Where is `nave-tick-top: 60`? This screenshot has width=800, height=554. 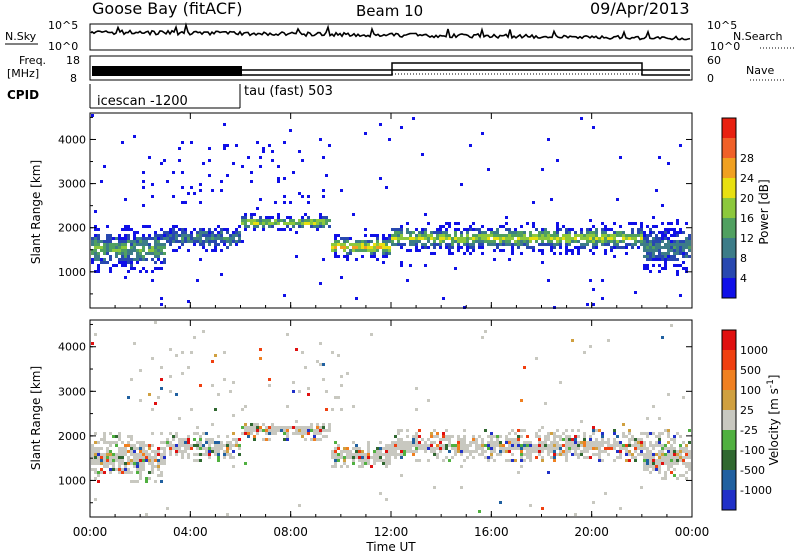 nave-tick-top: 60 is located at coordinates (714, 60).